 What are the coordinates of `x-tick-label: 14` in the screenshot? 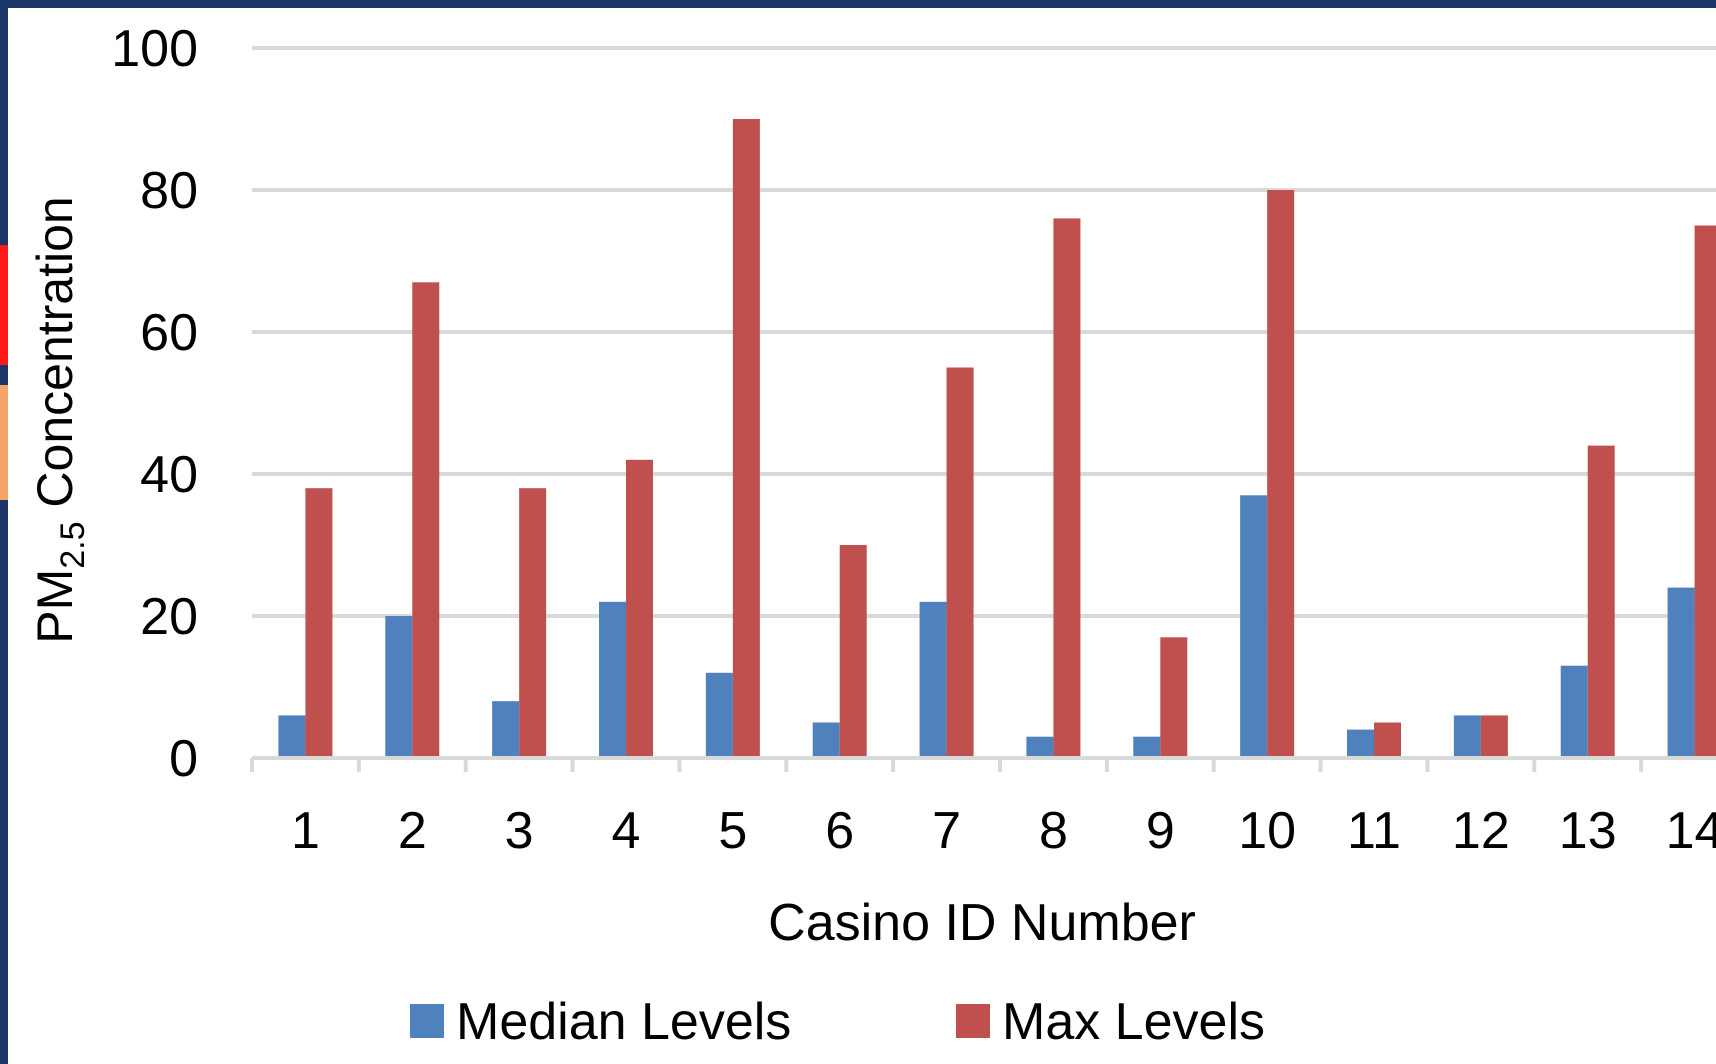 It's located at (1691, 831).